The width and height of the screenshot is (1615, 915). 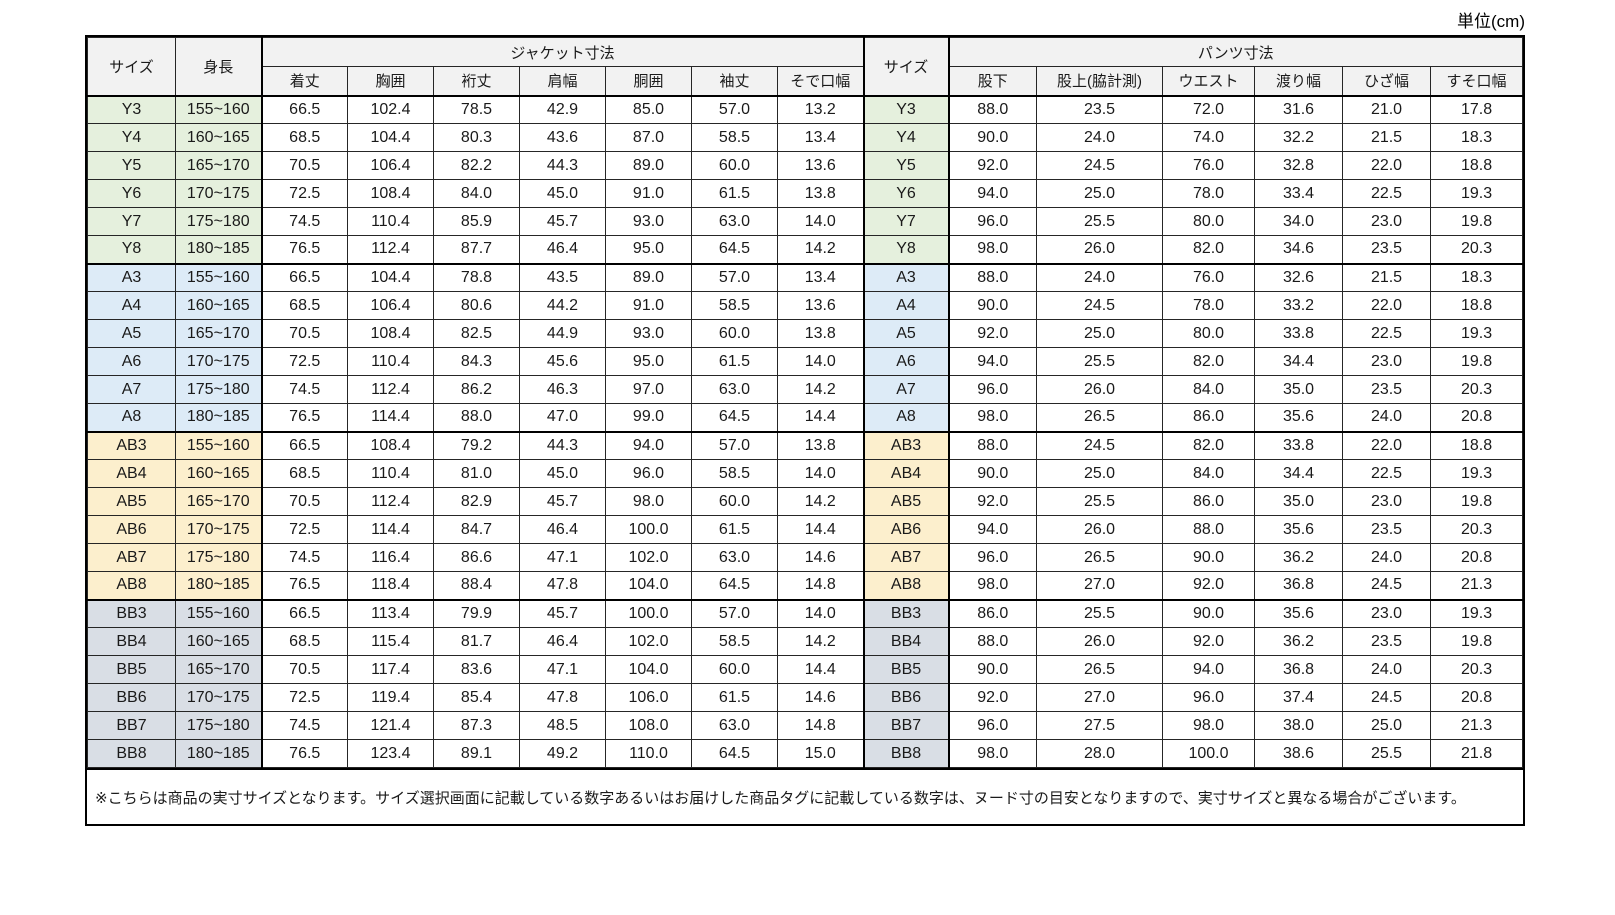 I want to click on jacket-value-cell: 123.4, so click(x=390, y=753).